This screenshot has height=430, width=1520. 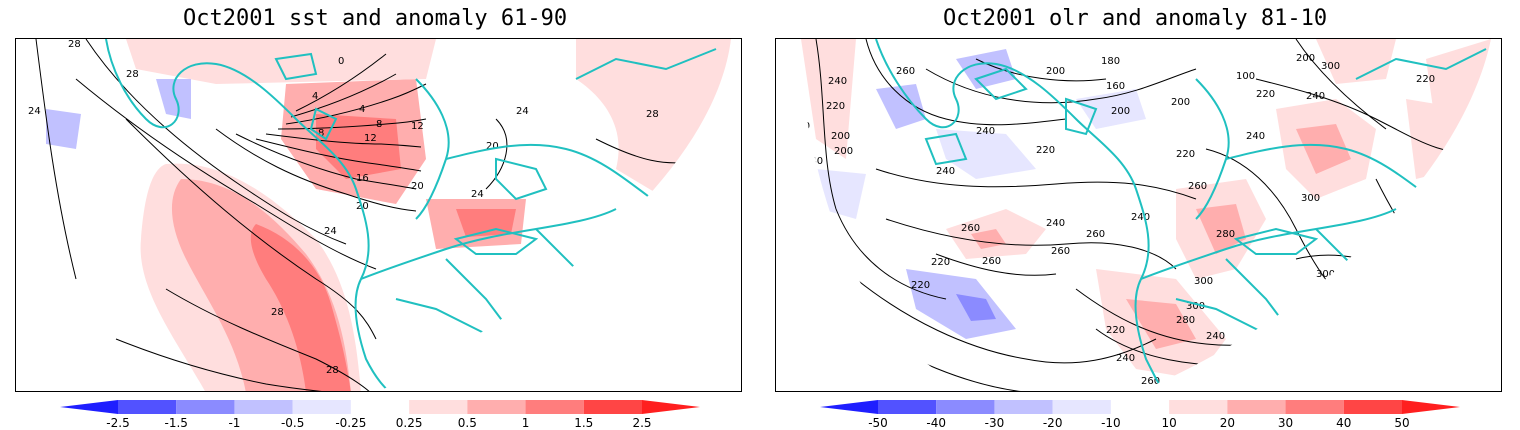 I want to click on olr-colorbar, so click(x=1140, y=407).